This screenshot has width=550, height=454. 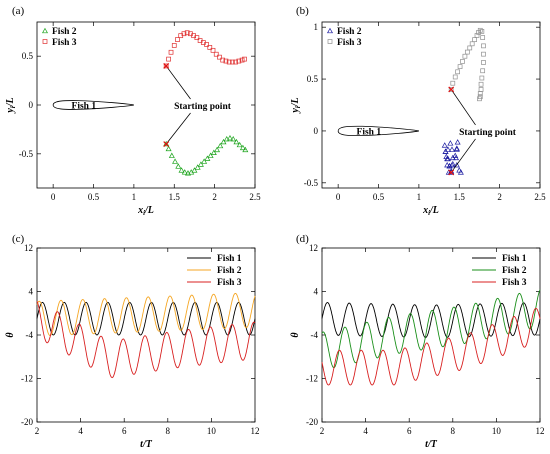 I want to click on fish-1-body, so click(x=93, y=105).